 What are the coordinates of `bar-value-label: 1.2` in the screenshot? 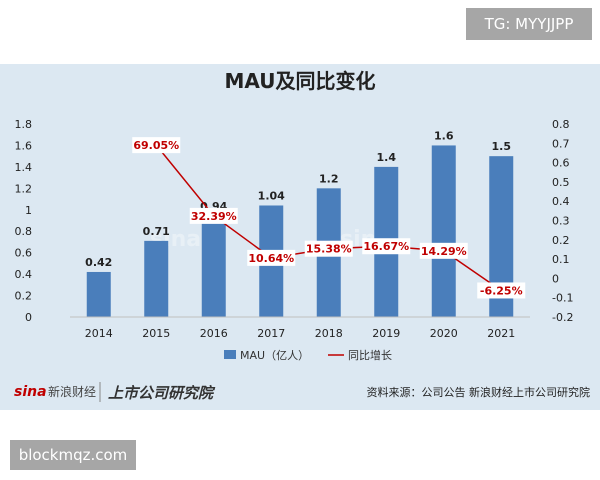 It's located at (329, 178).